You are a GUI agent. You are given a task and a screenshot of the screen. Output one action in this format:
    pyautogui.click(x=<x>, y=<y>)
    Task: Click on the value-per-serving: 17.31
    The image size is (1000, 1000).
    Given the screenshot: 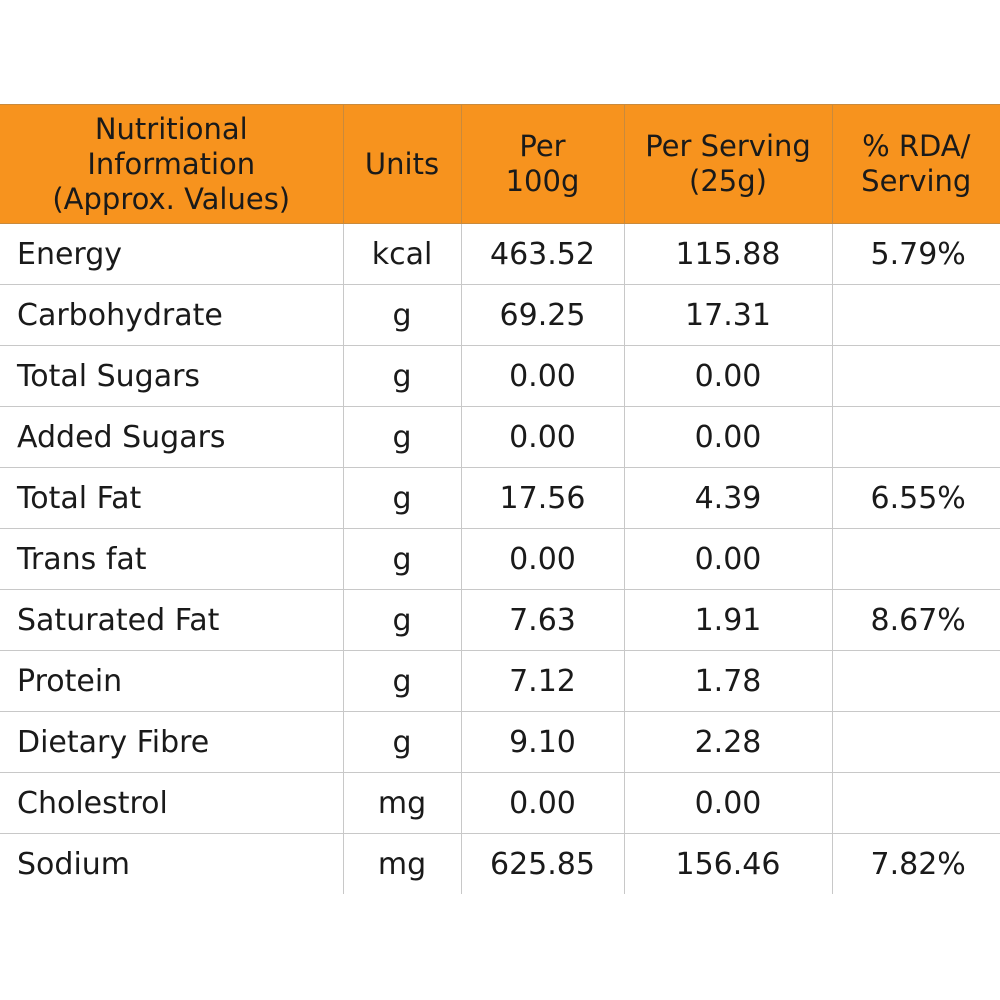 What is the action you would take?
    pyautogui.click(x=727, y=315)
    